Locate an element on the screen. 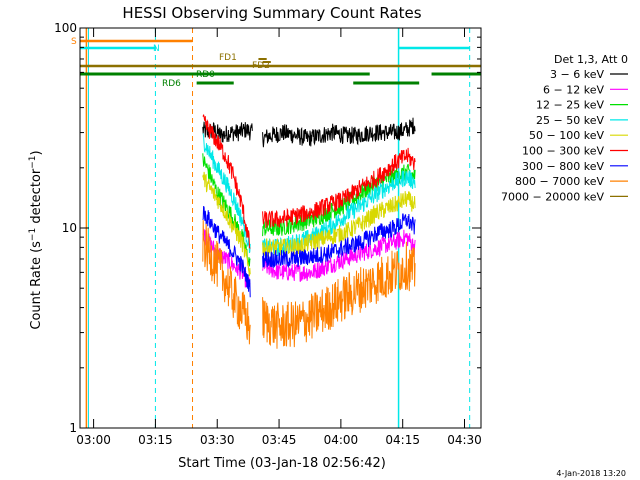 The height and width of the screenshot is (480, 640). x-tick-label-0300: 03:00 is located at coordinates (93, 440).